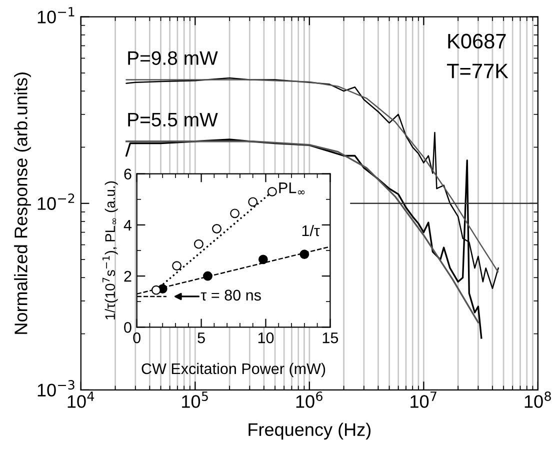 The height and width of the screenshot is (455, 554). I want to click on y-tick-label: 6, so click(128, 174).